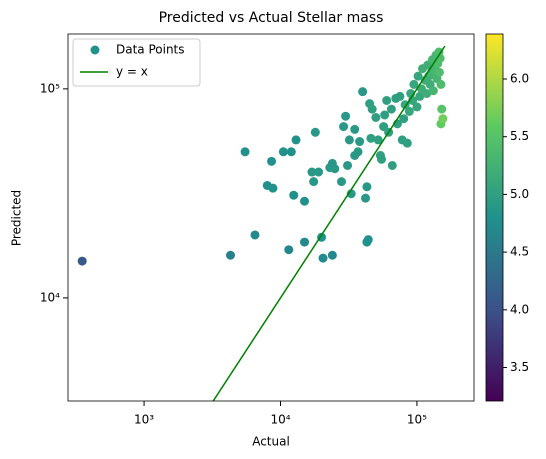  I want to click on colorbar-tick-label: 4.0, so click(519, 309).